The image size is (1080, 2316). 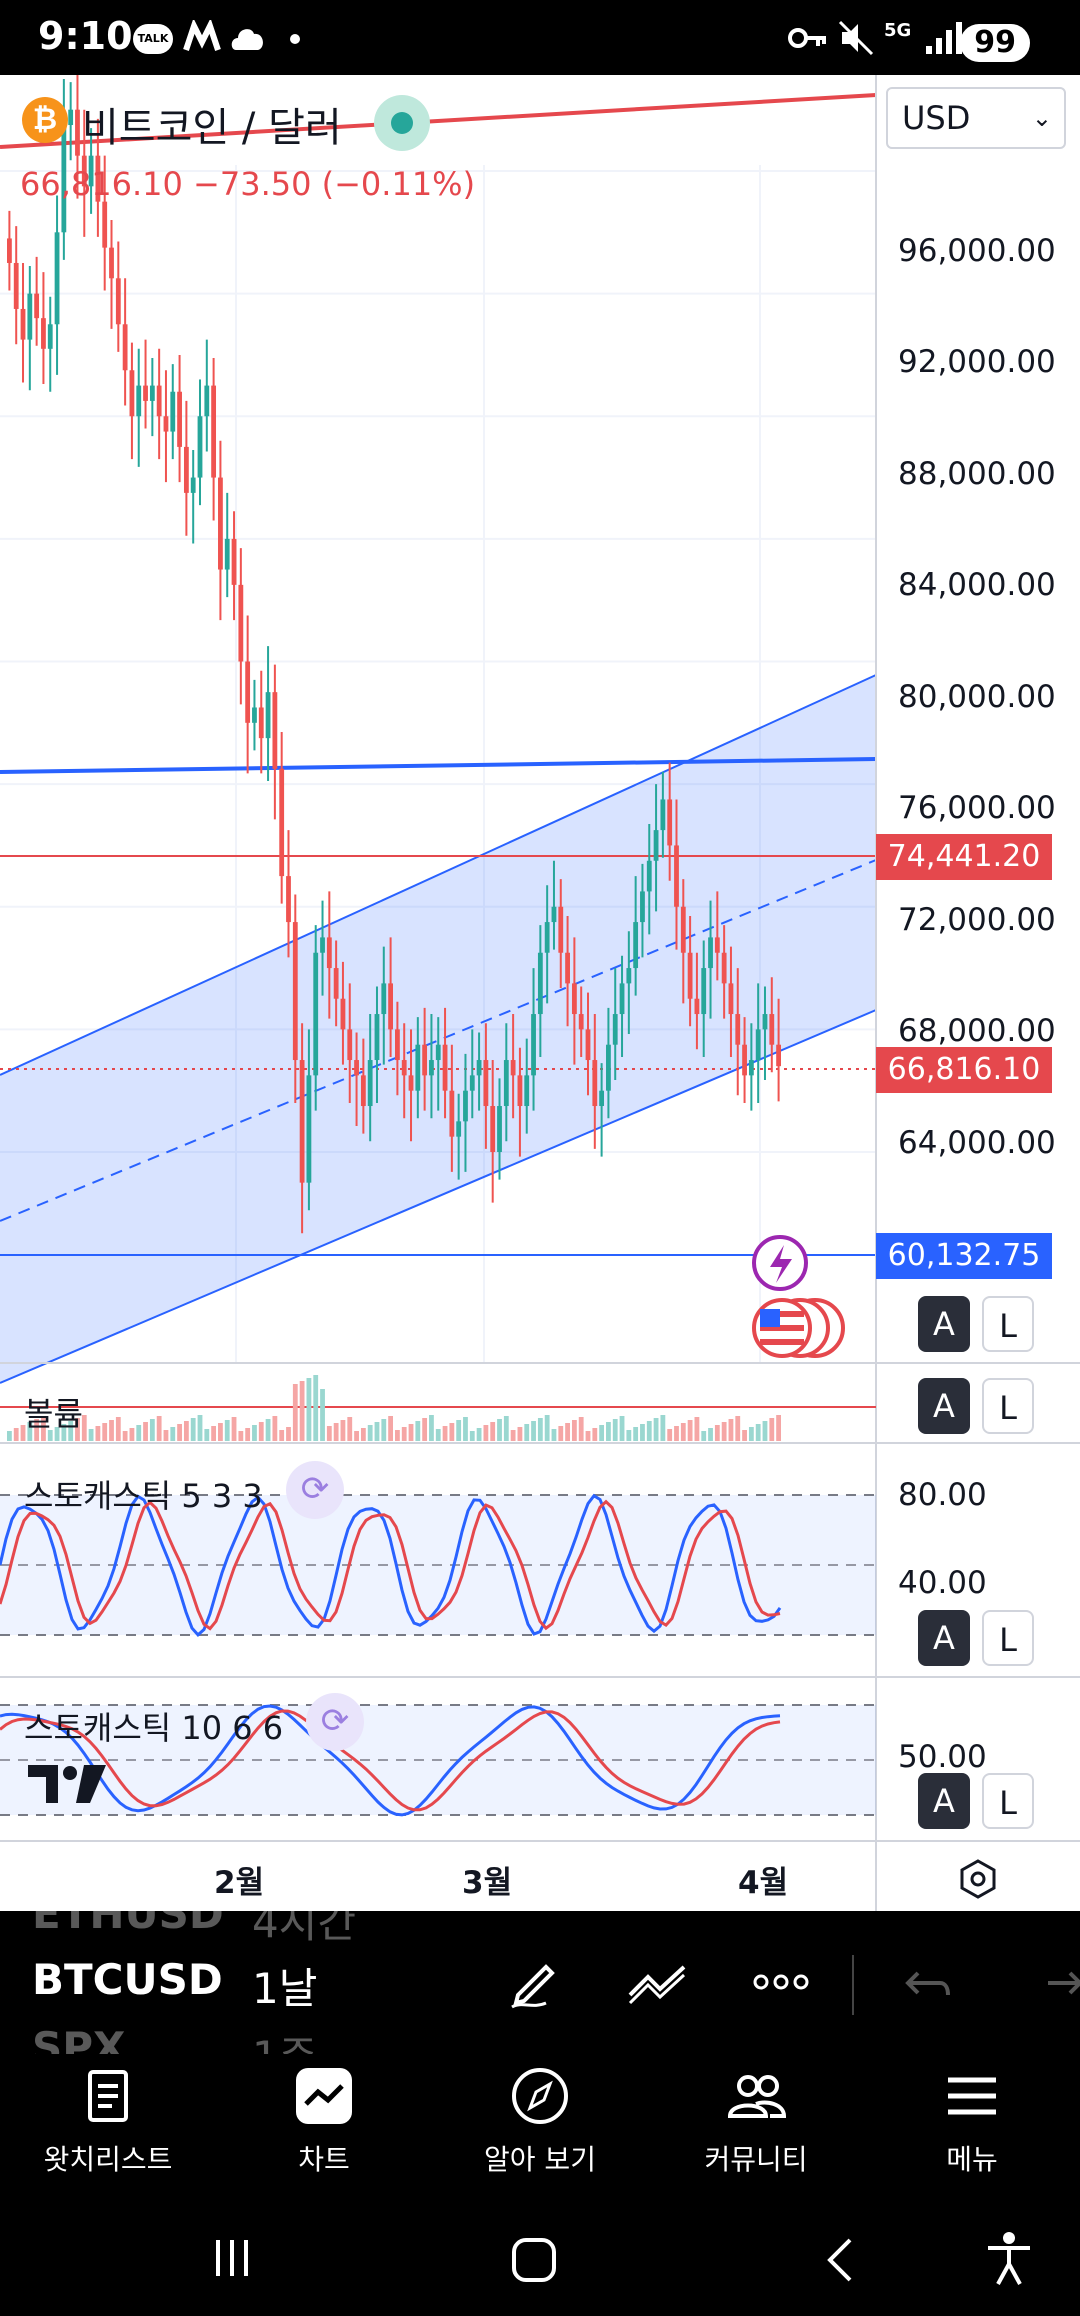 I want to click on redo-icon, so click(x=1058, y=1985).